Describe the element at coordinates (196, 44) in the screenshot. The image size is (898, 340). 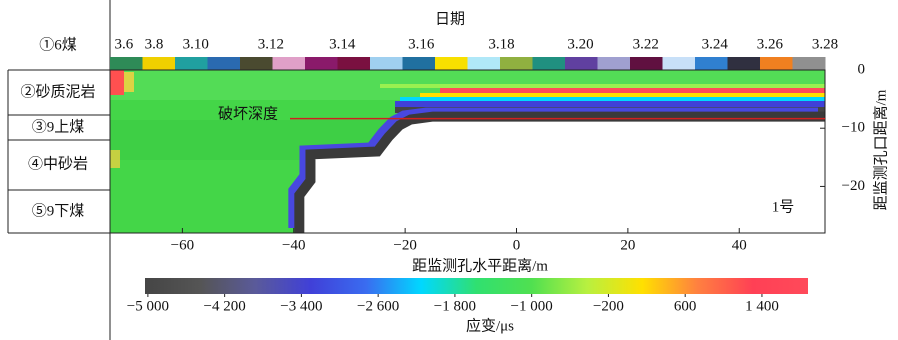
I see `date-label: 3.10` at that location.